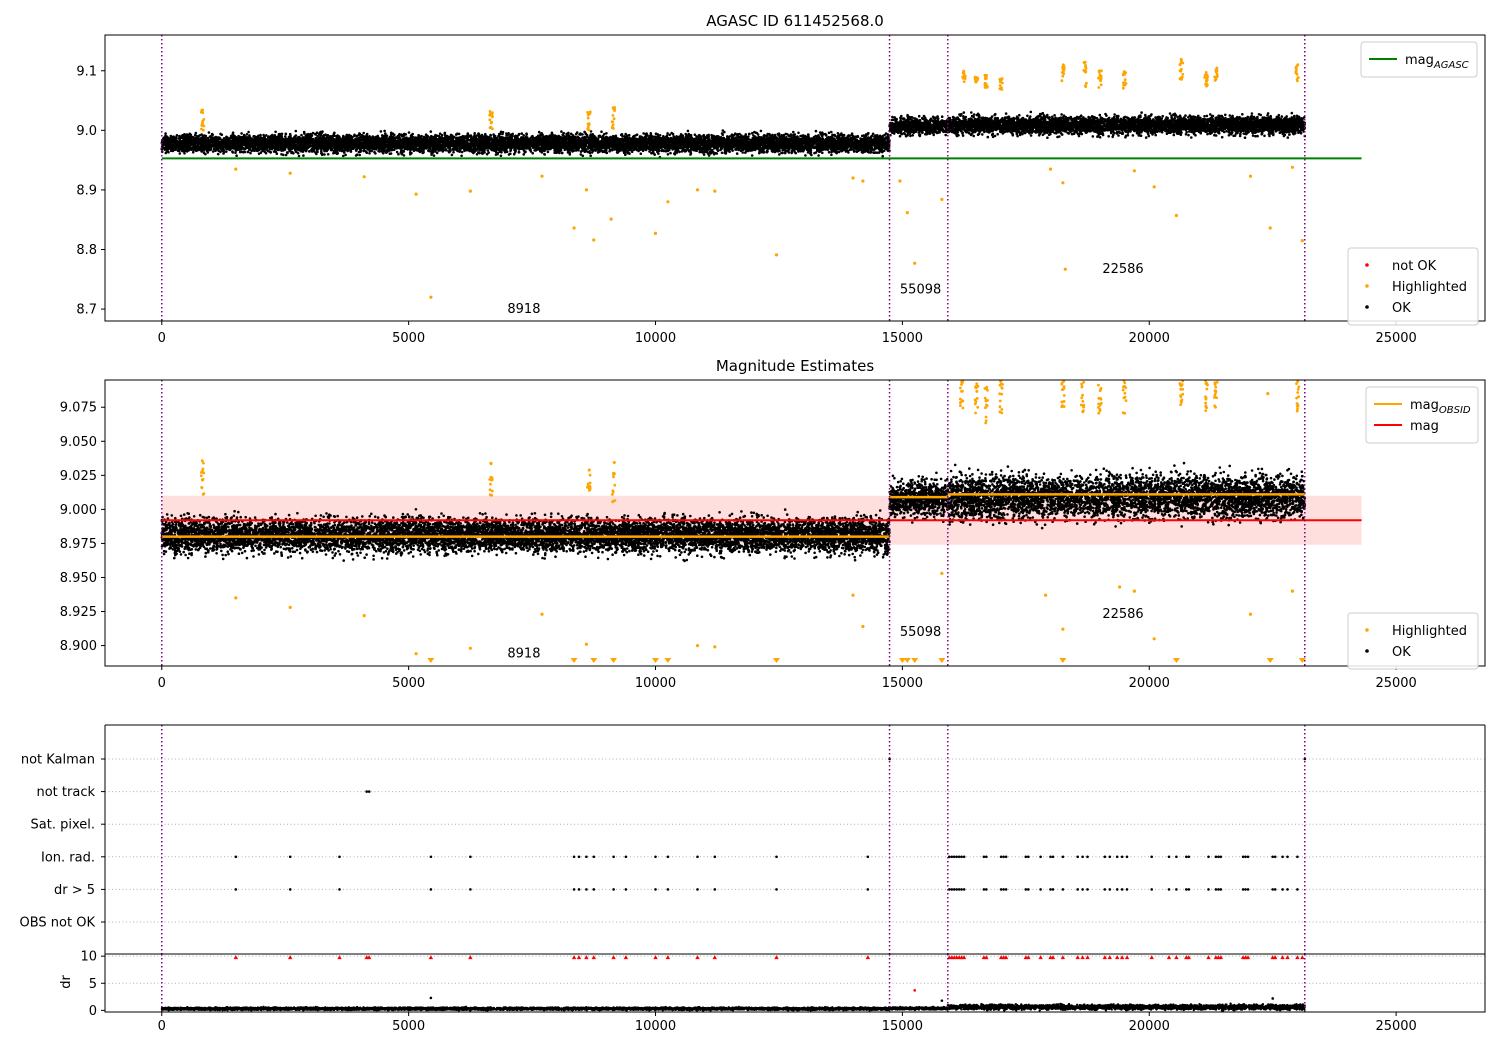  What do you see at coordinates (733, 134) in the screenshot?
I see `ok-points` at bounding box center [733, 134].